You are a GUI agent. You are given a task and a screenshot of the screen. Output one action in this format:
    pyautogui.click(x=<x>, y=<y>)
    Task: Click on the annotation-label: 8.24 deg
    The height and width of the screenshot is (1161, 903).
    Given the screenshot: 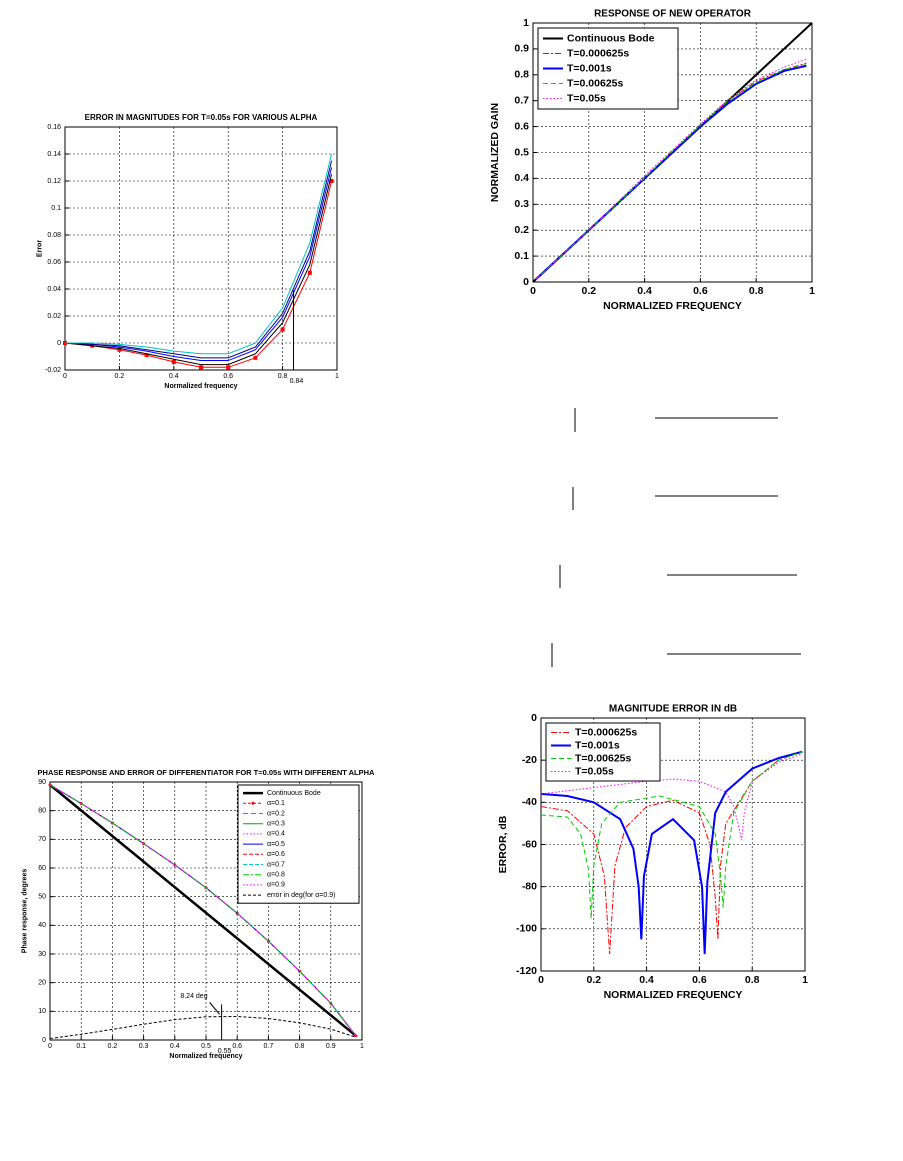 What is the action you would take?
    pyautogui.click(x=193, y=996)
    